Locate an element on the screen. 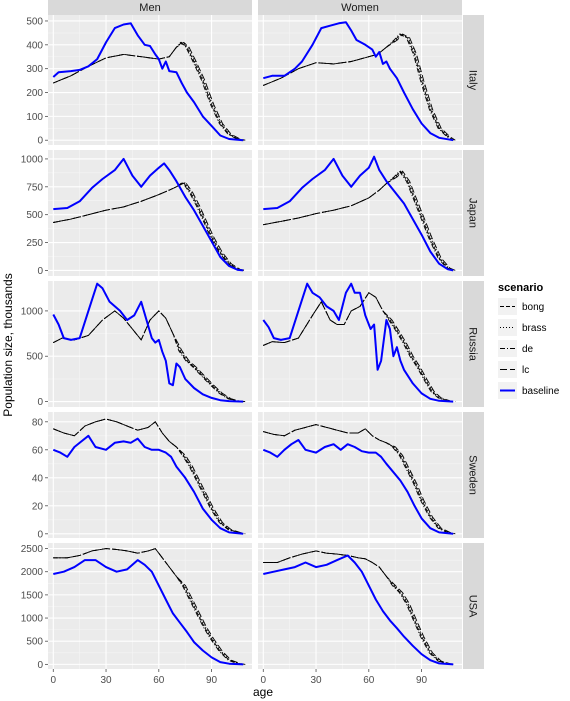  y-tick-label: 80 is located at coordinates (38, 422).